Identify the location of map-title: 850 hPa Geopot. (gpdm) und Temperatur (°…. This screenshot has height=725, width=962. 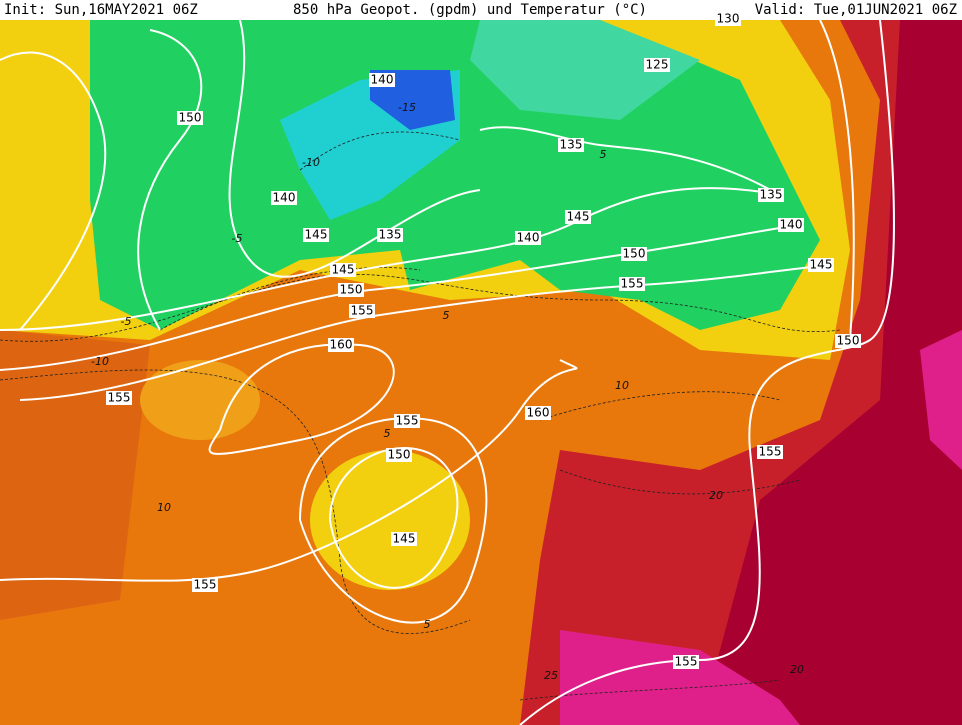
(470, 10).